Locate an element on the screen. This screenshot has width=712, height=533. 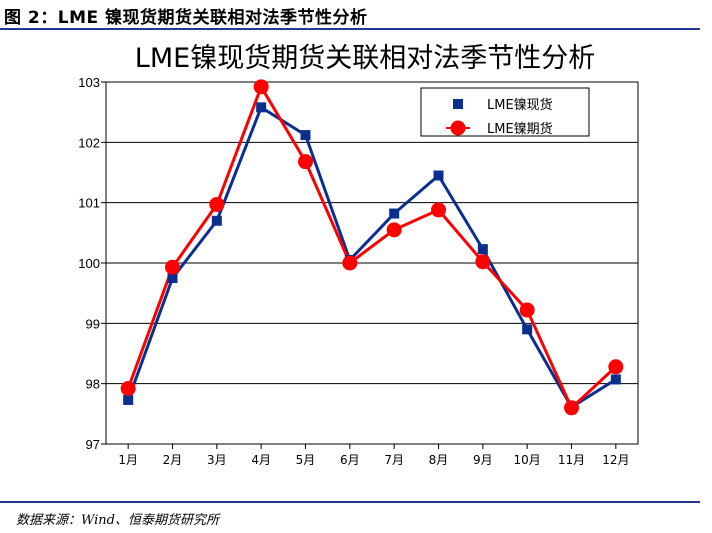
y-tick-label: 99 is located at coordinates (93, 323).